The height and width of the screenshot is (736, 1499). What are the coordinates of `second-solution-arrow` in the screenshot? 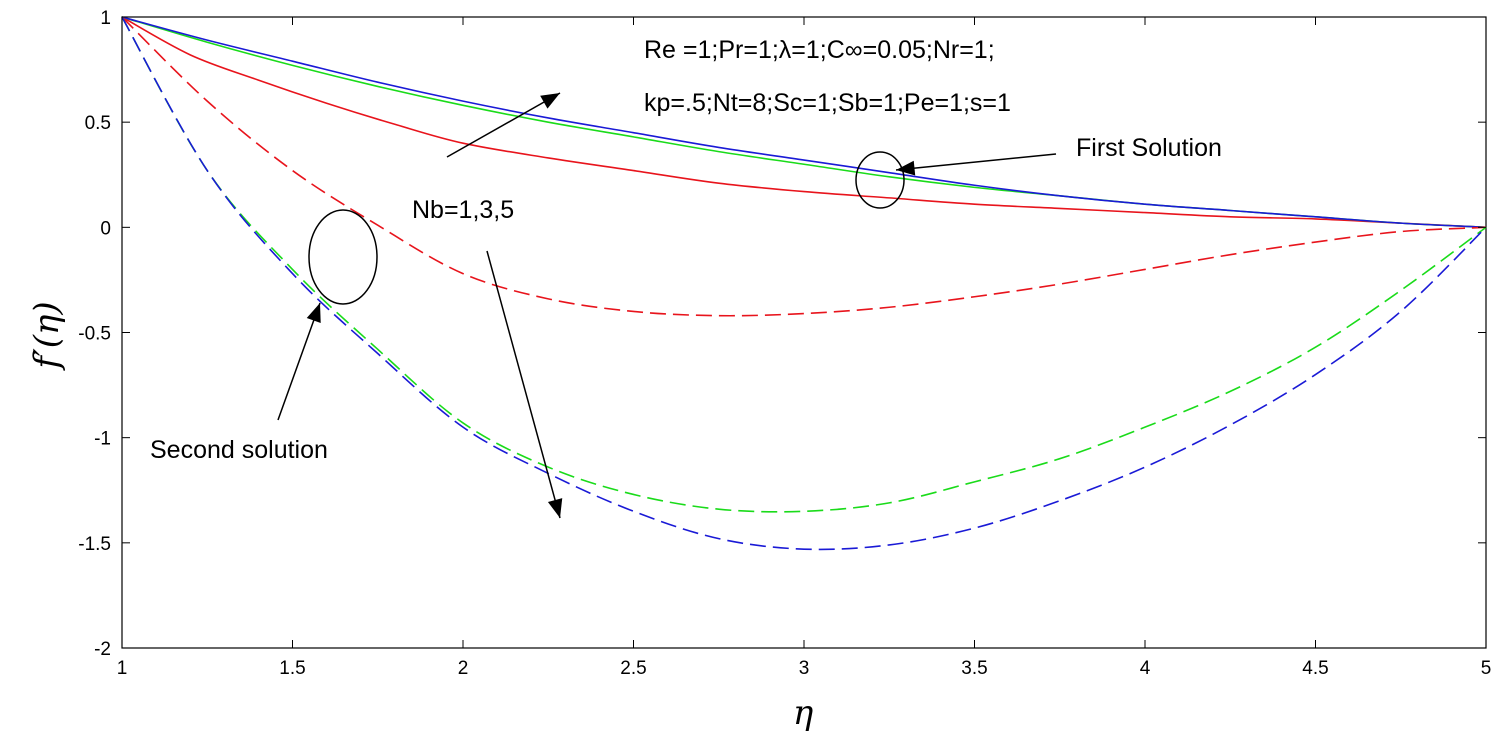 It's located at (299, 361).